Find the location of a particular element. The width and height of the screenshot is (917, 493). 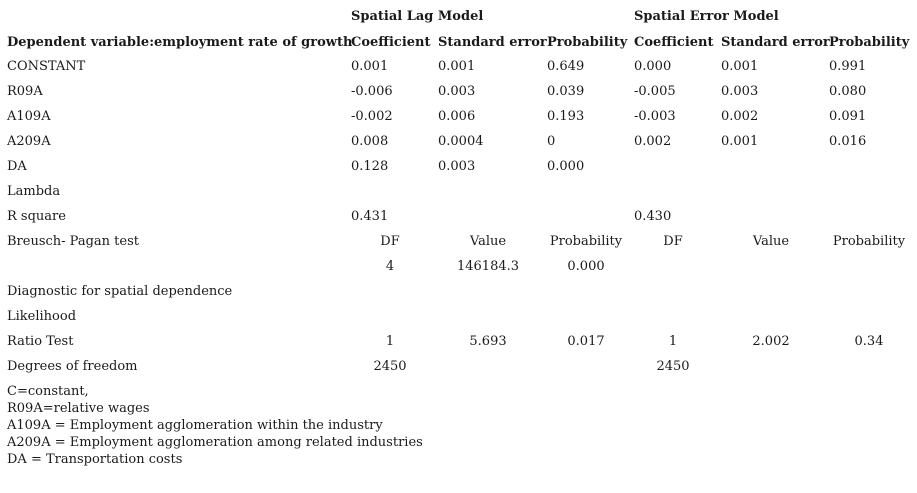

error-df-header: DF is located at coordinates (673, 241).